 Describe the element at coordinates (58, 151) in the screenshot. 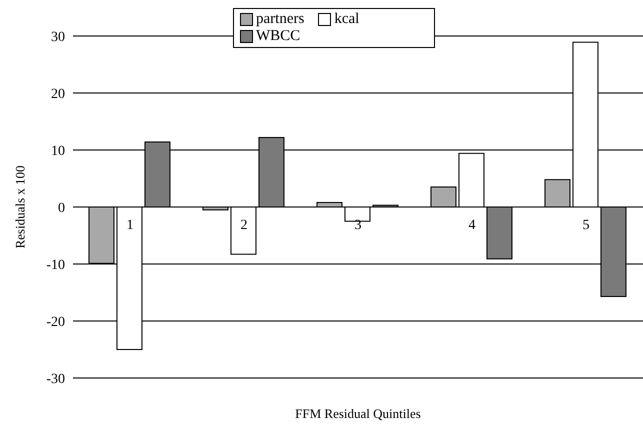

I see `y-tick-label: 10` at that location.